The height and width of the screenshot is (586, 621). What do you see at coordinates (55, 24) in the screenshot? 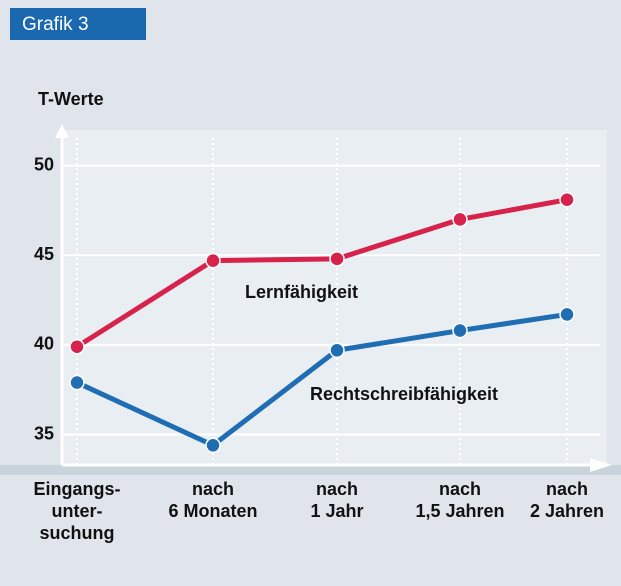
I see `chart-title: Grafik 3` at bounding box center [55, 24].